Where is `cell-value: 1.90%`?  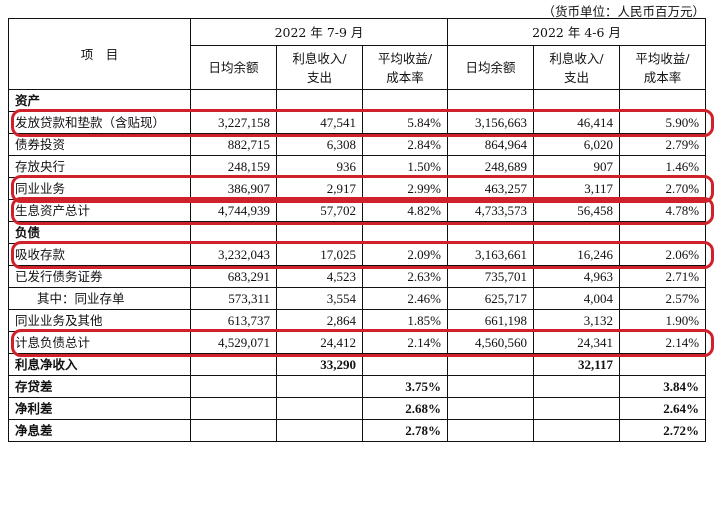
cell-value: 1.90% is located at coordinates (663, 320).